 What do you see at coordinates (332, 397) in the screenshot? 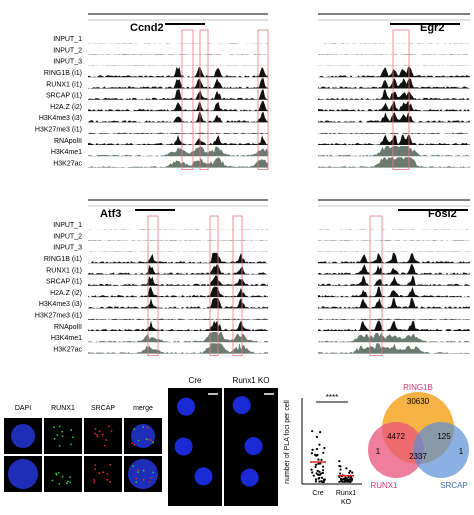
I see `significance: ****` at bounding box center [332, 397].